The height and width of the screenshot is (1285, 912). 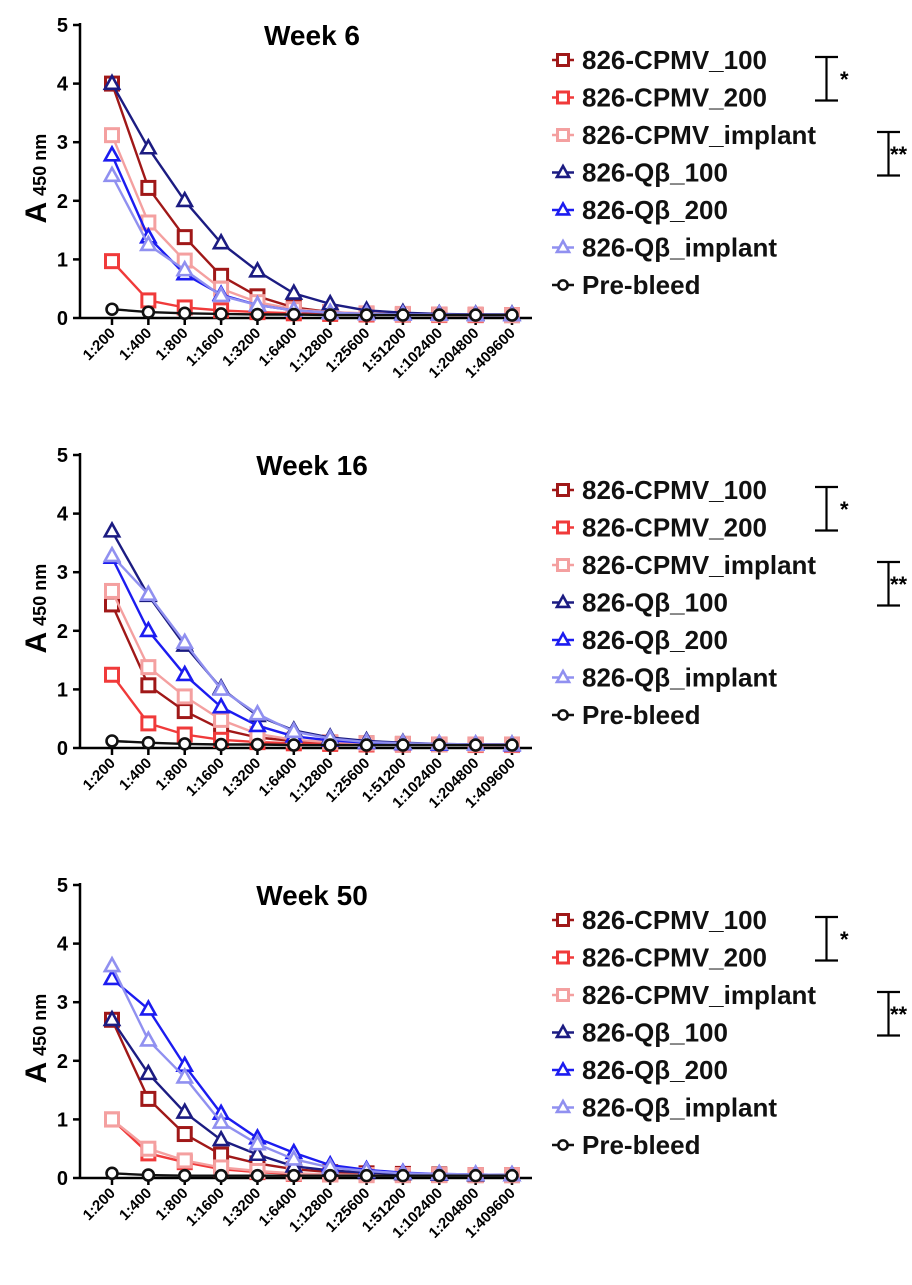 I want to click on chart-title: Week 16, so click(x=312, y=465).